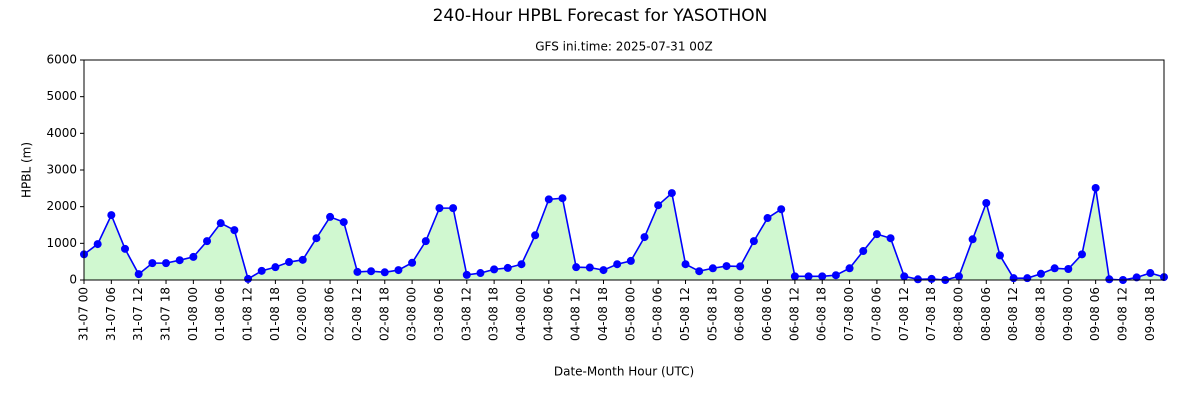 The height and width of the screenshot is (400, 1200). Describe the element at coordinates (600, 16) in the screenshot. I see `chart-title: 240-Hour HPBL Forecast for YASOTHON` at that location.